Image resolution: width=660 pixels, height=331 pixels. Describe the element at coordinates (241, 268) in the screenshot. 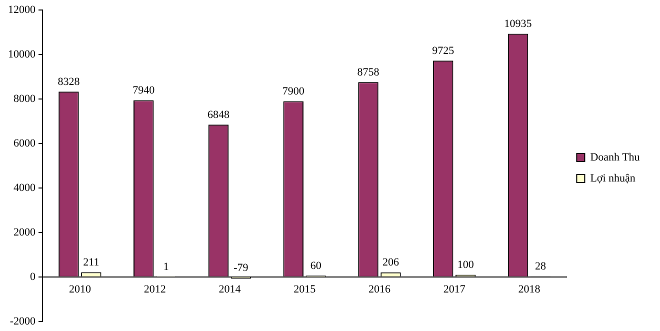

I see `data-label: -79` at that location.